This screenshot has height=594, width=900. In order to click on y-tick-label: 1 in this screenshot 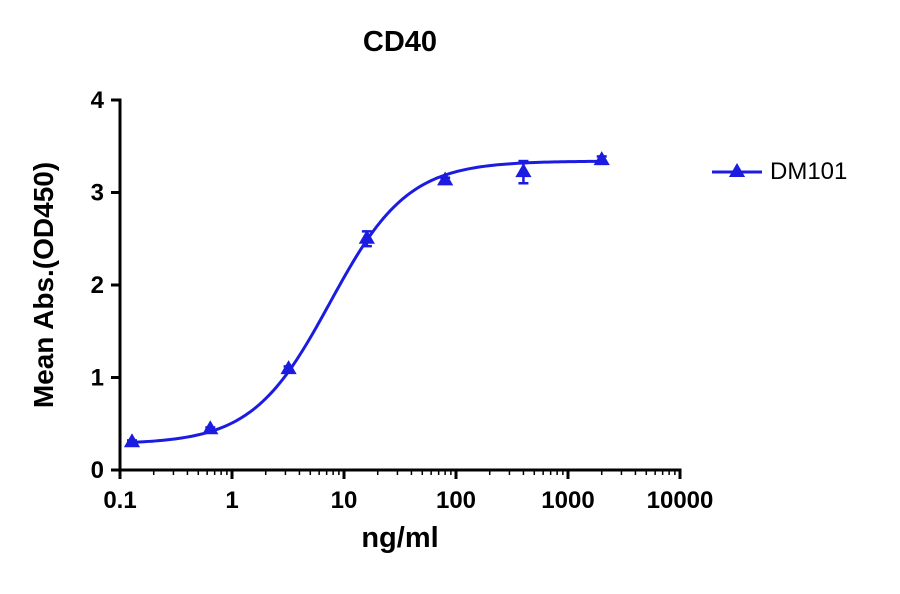, I will do `click(97, 378)`.